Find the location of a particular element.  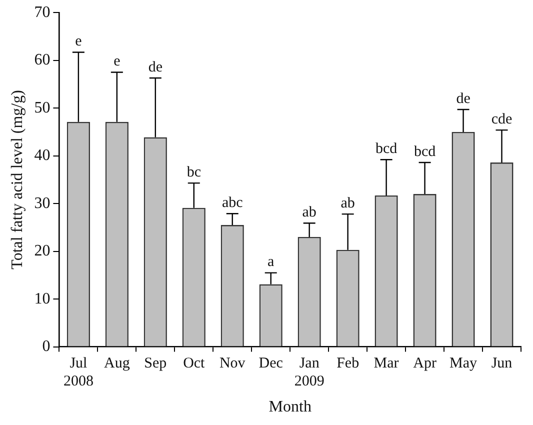

y-tick-label: 0 is located at coordinates (46, 347).